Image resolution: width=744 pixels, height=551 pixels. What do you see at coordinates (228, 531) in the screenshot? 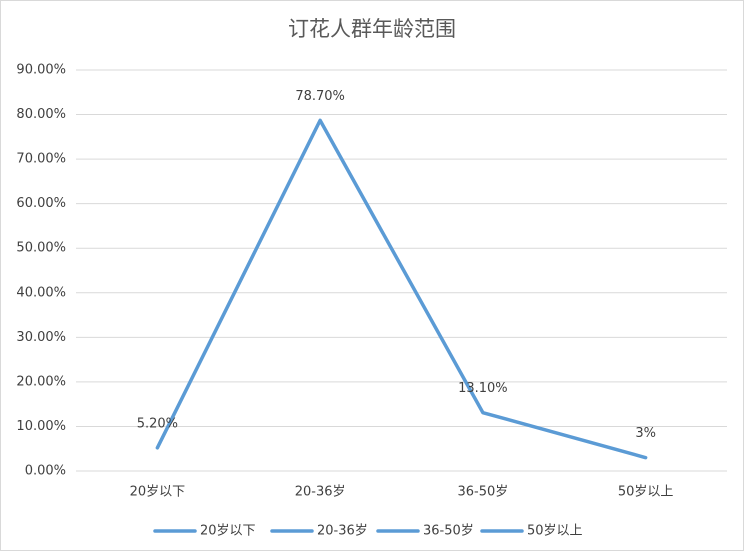
I see `legend-label: 20岁以下` at bounding box center [228, 531].